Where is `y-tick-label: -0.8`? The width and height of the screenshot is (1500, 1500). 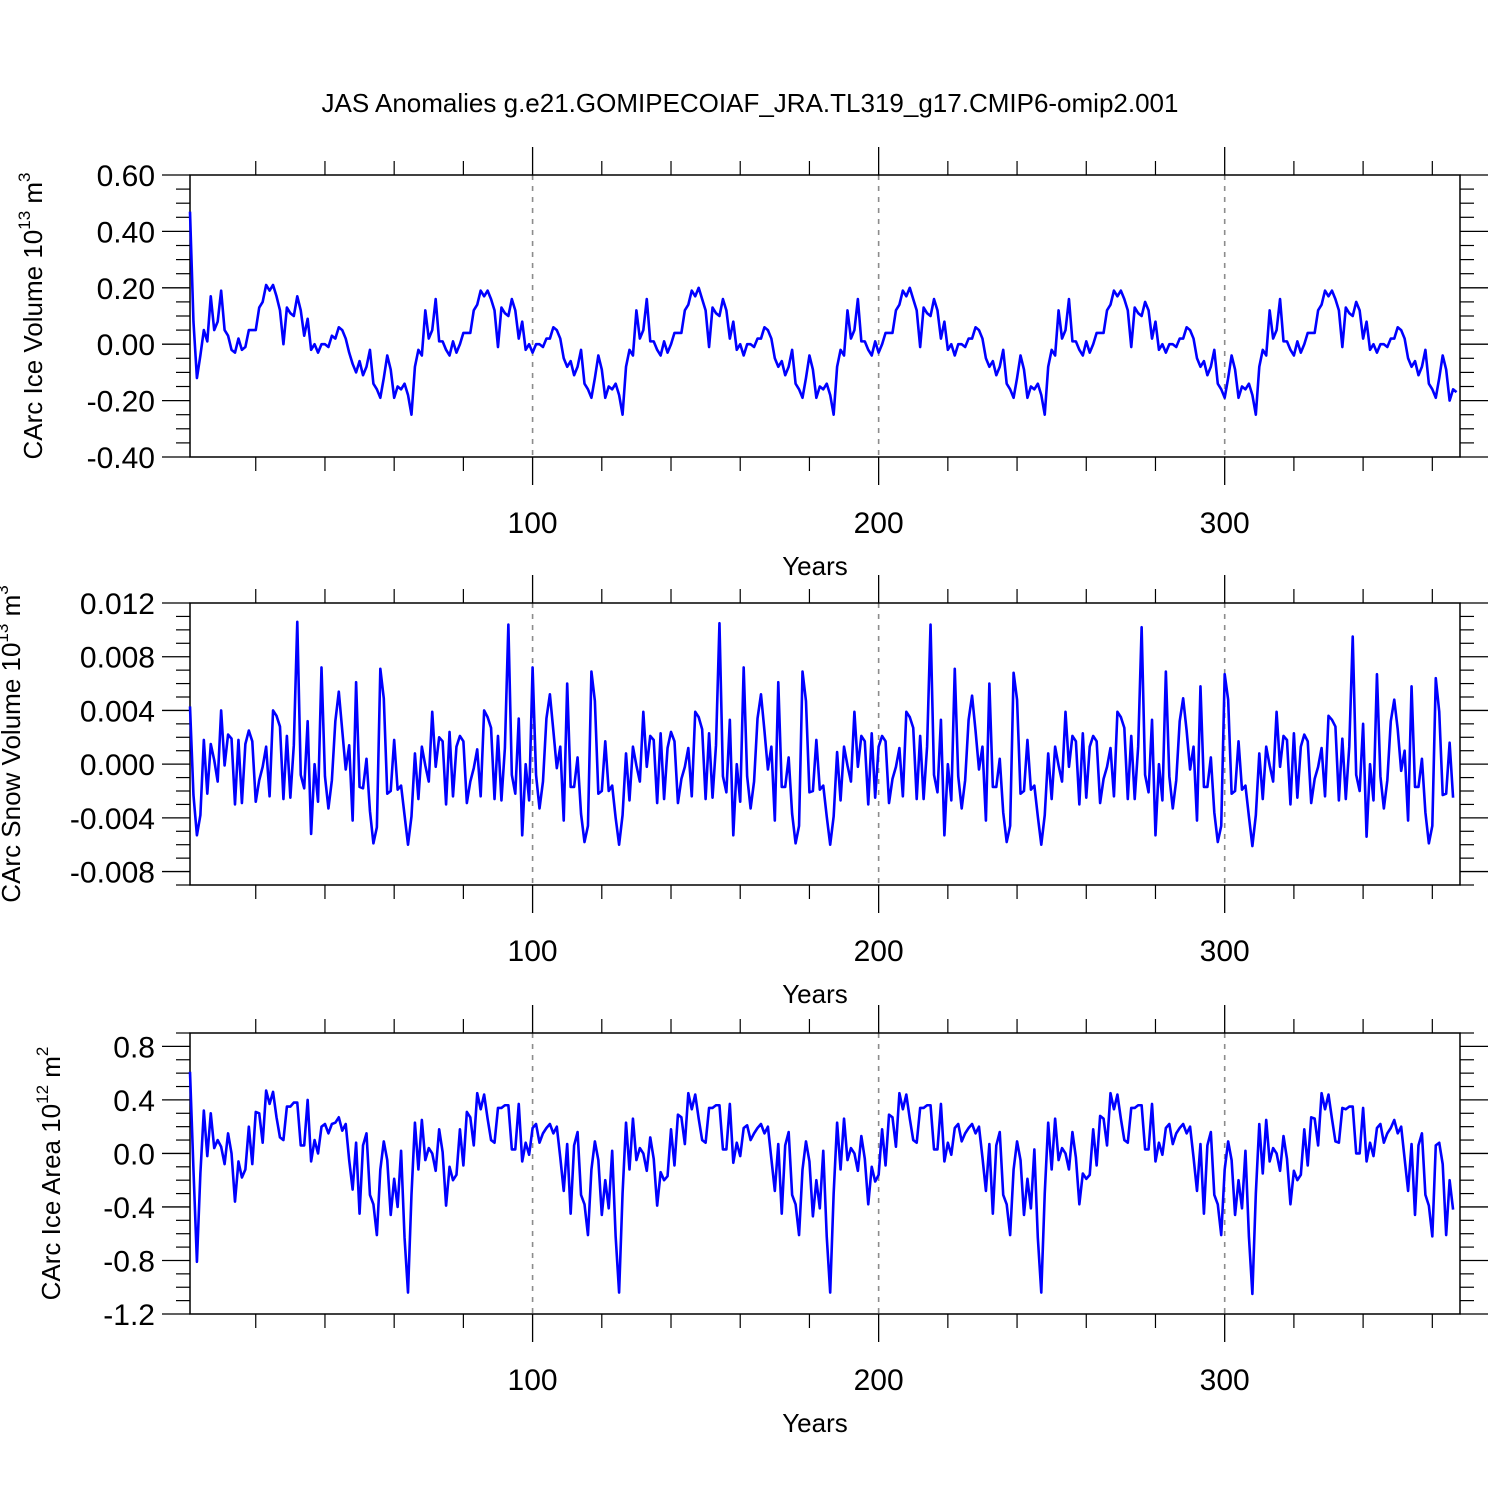 y-tick-label: -0.8 is located at coordinates (129, 1261).